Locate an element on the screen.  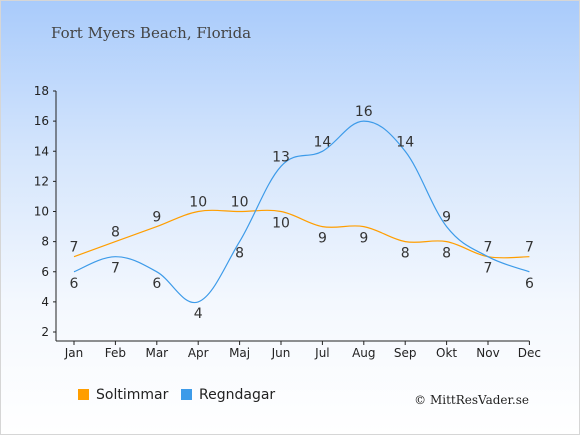
x-tick-label: Jul is located at coordinates (321, 353).